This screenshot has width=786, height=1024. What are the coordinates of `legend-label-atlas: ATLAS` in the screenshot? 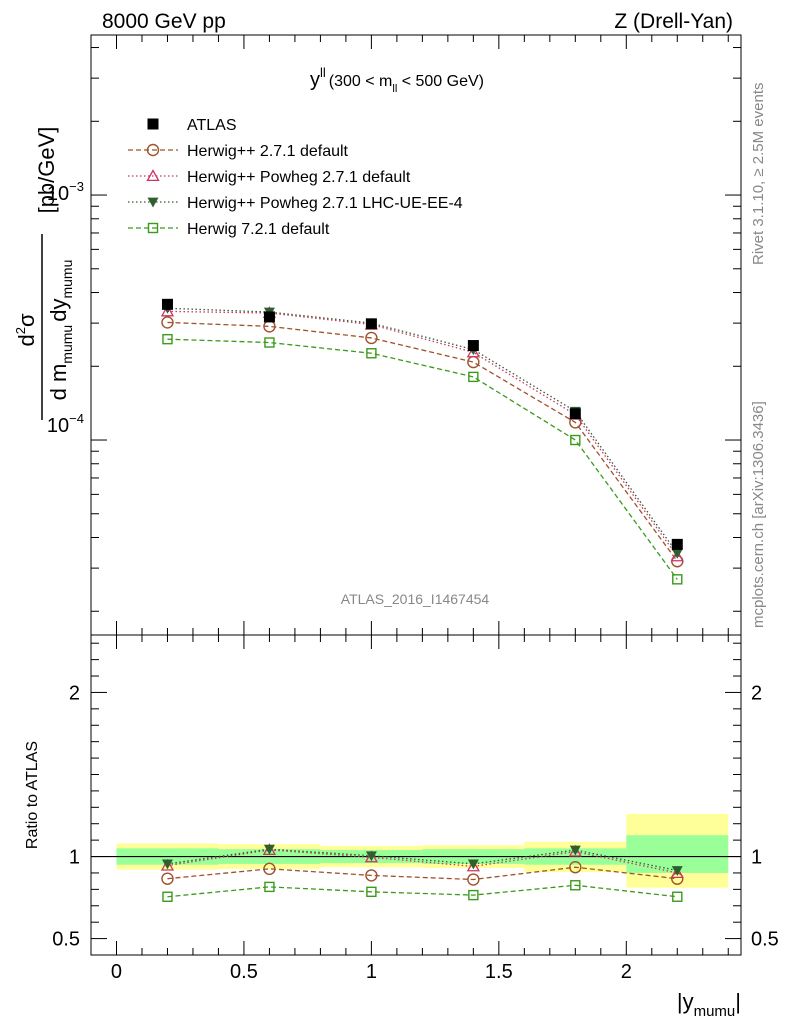 It's located at (212, 125).